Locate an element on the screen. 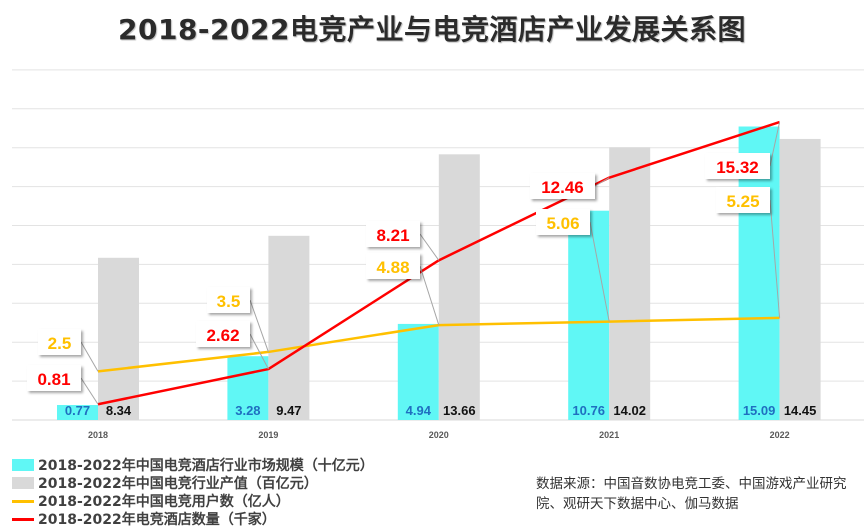 The image size is (864, 529). bar-label-esports-output: 13.66 is located at coordinates (459, 410).